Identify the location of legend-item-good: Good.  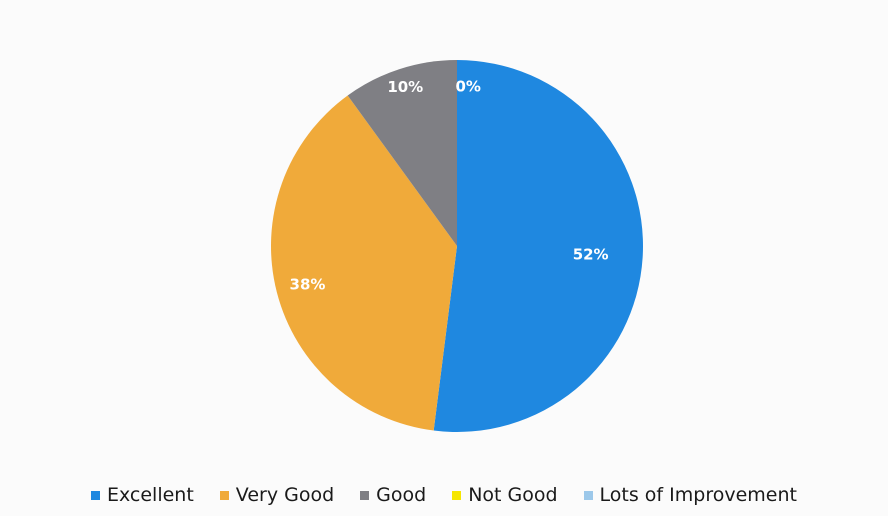
(393, 495).